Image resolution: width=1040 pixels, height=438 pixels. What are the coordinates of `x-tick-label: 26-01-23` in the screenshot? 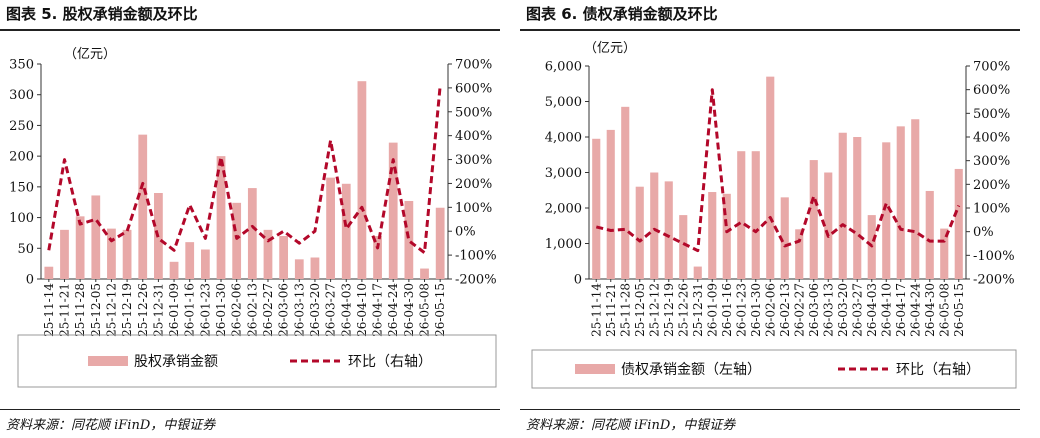 It's located at (205, 310).